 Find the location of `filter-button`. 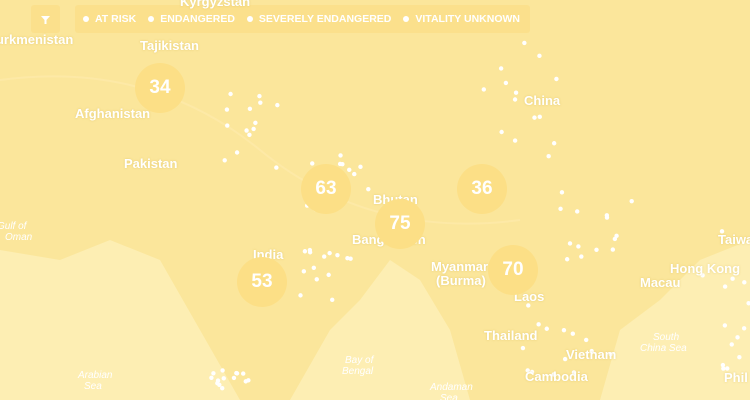

filter-button is located at coordinates (45, 19).